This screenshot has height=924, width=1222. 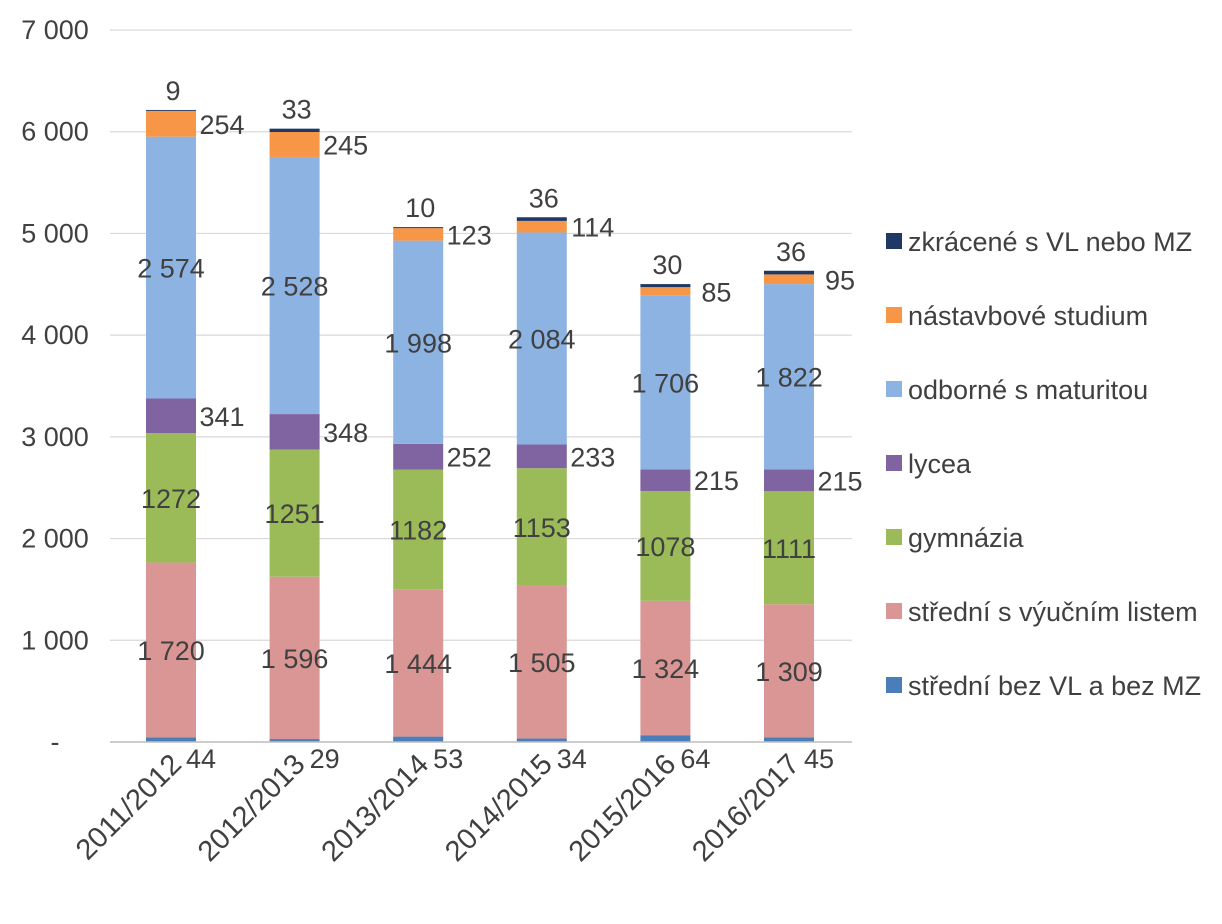 I want to click on data-label: 30, so click(x=667, y=265).